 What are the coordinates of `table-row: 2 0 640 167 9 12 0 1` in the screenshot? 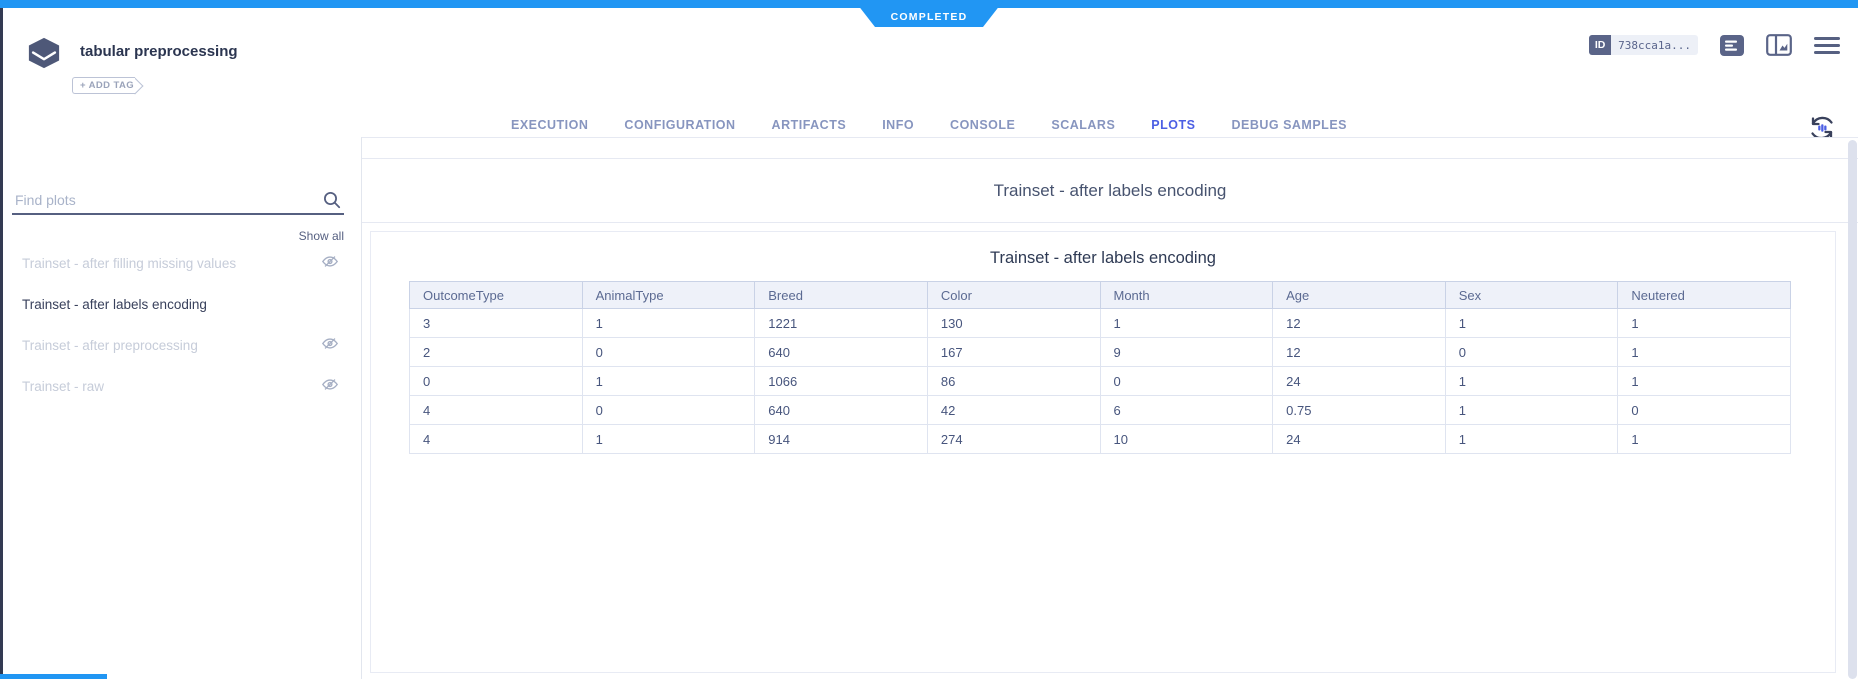 It's located at (1100, 352).